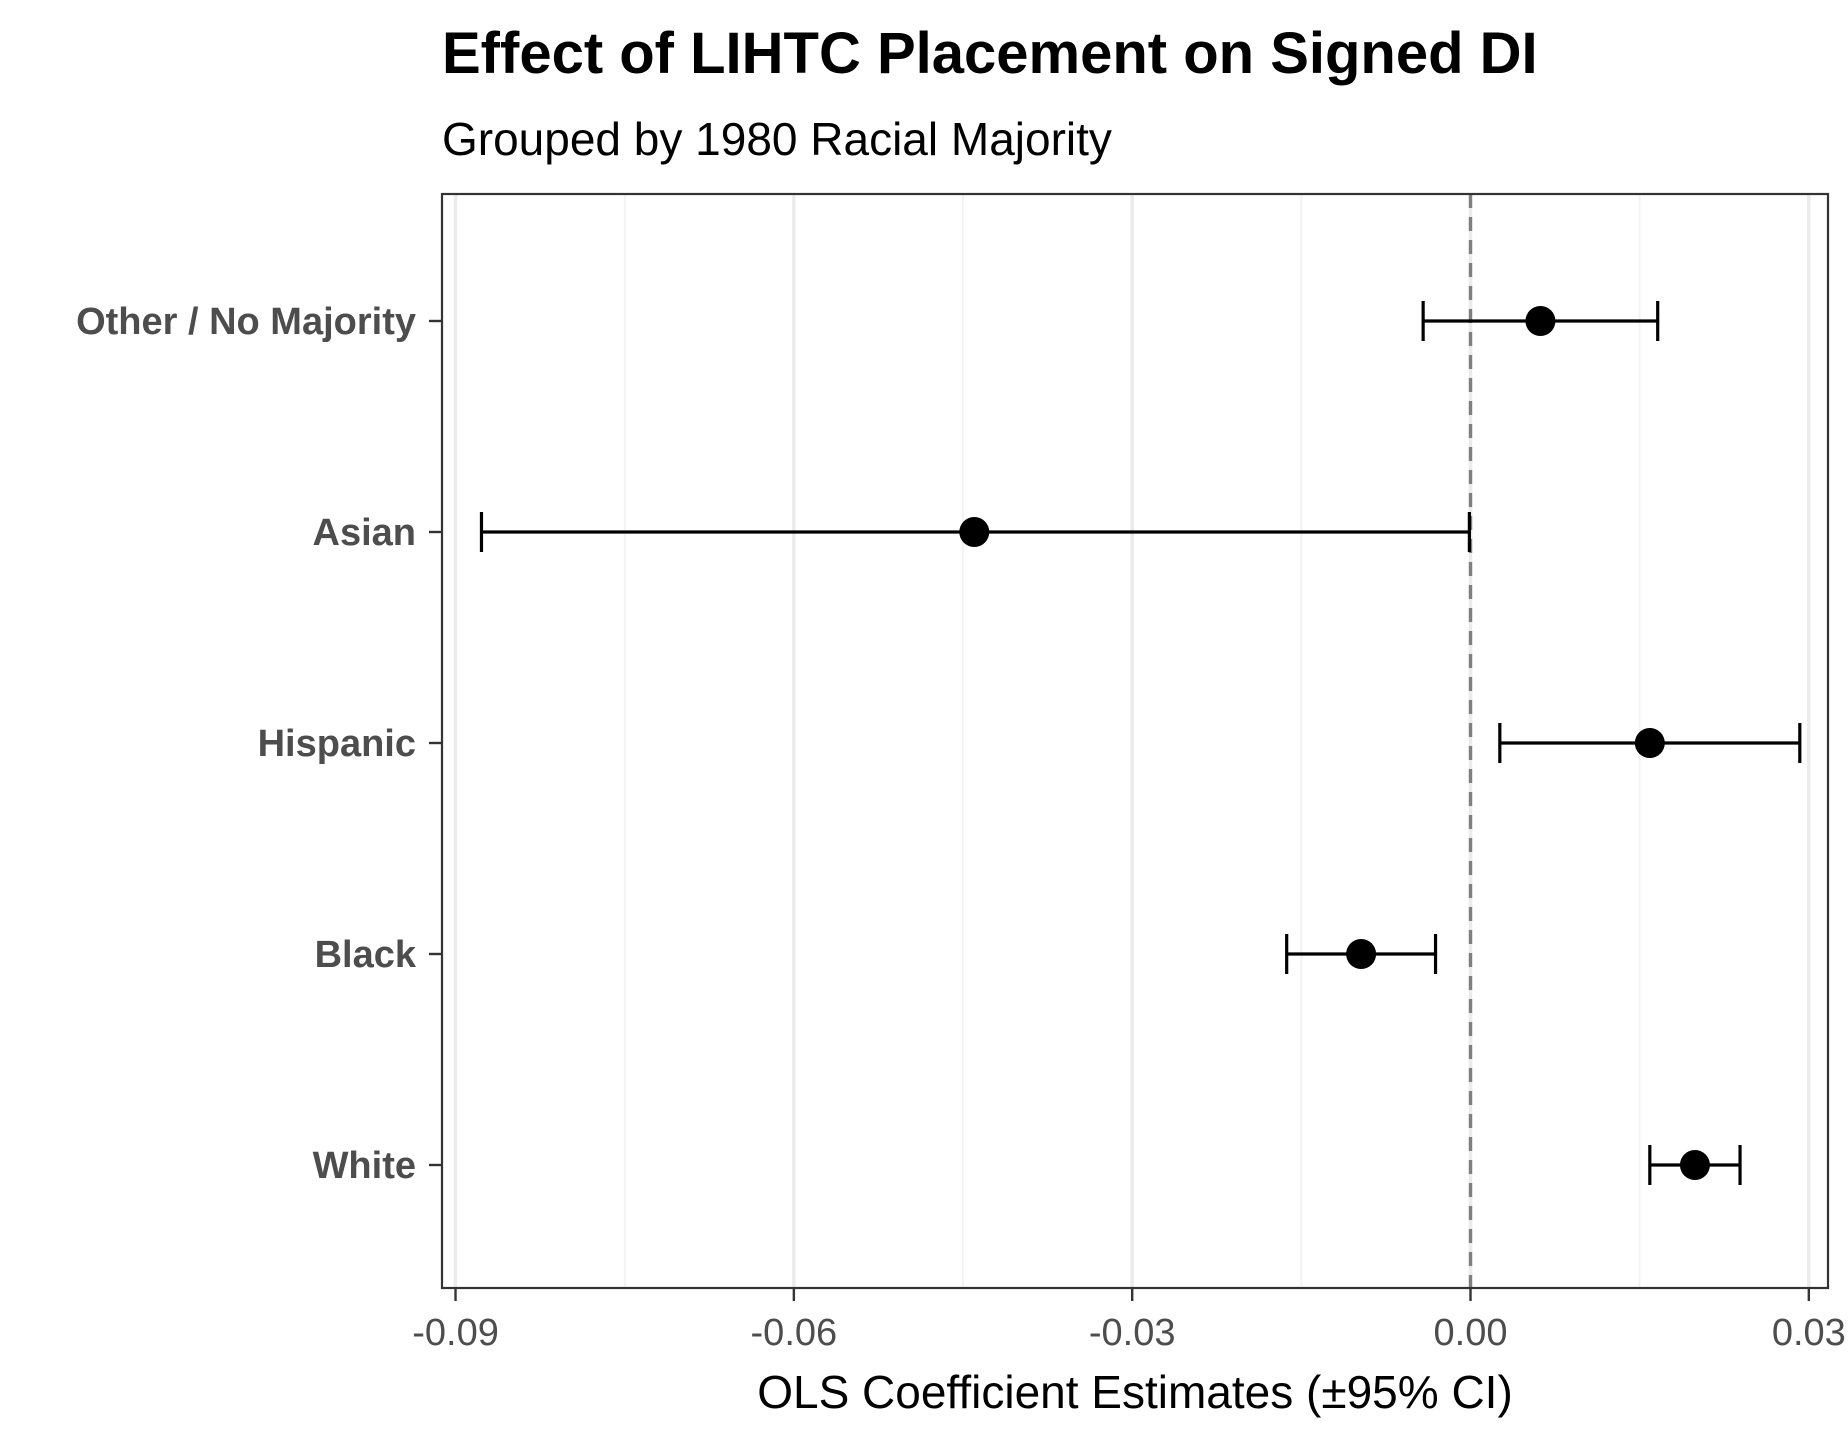 This screenshot has height=1440, width=1848. What do you see at coordinates (337, 744) in the screenshot?
I see `y-tick-label: Hispanic` at bounding box center [337, 744].